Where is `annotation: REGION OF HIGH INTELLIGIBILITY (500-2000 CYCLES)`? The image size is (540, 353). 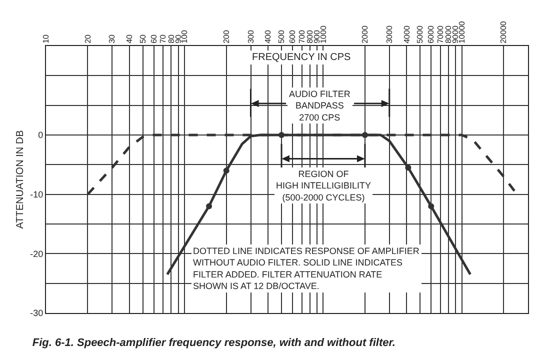
annotation: REGION OF HIGH INTELLIGIBILITY (500-2000 CYCLES) is located at coordinates (324, 185).